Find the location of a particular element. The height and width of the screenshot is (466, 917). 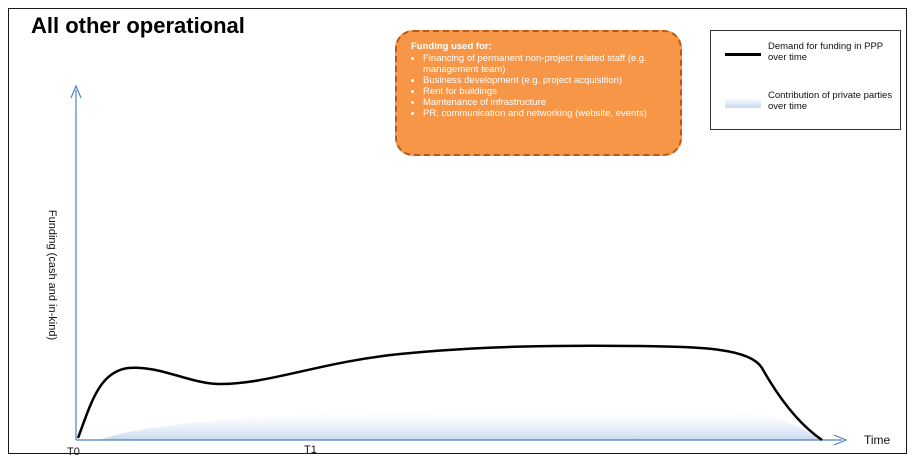

legend-demand-label: Demand for funding in PPP over time is located at coordinates (825, 52).